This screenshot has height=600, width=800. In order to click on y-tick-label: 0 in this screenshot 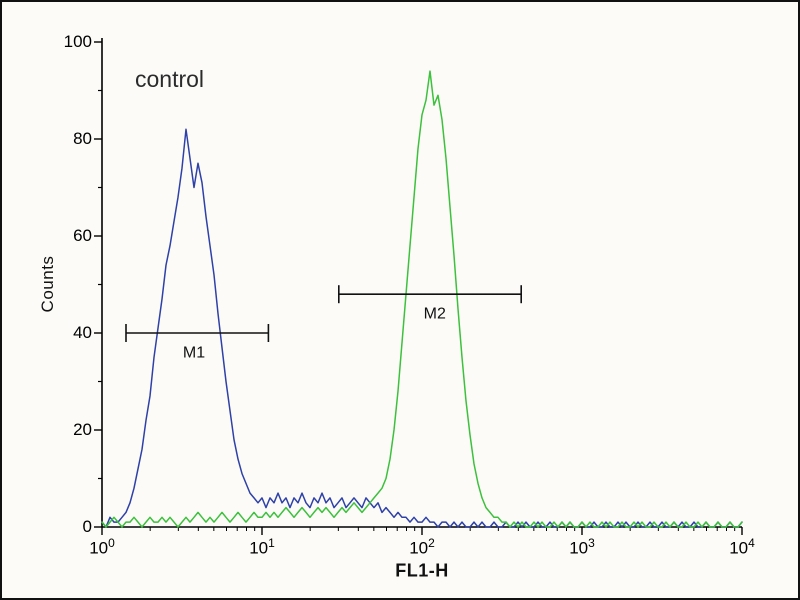, I will do `click(87, 527)`.